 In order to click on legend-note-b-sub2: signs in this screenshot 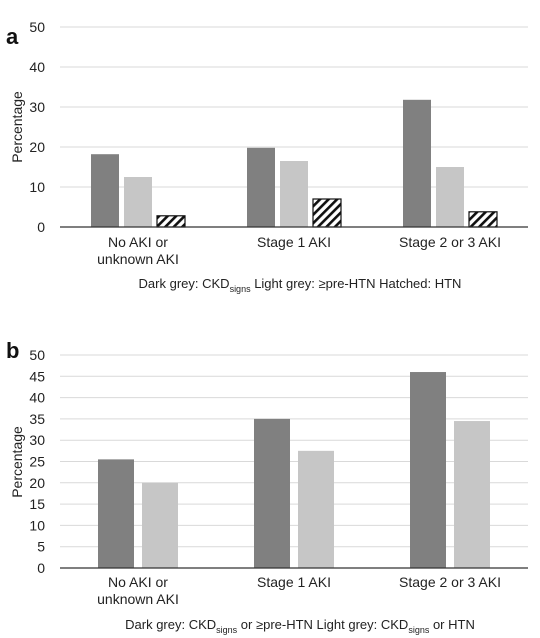, I will do `click(419, 630)`.